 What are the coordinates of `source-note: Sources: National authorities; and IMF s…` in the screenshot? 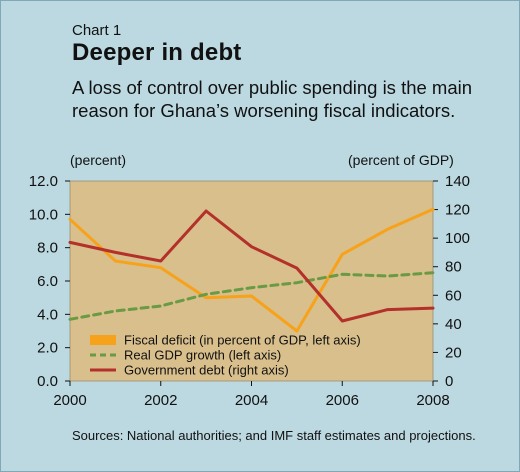 It's located at (274, 435).